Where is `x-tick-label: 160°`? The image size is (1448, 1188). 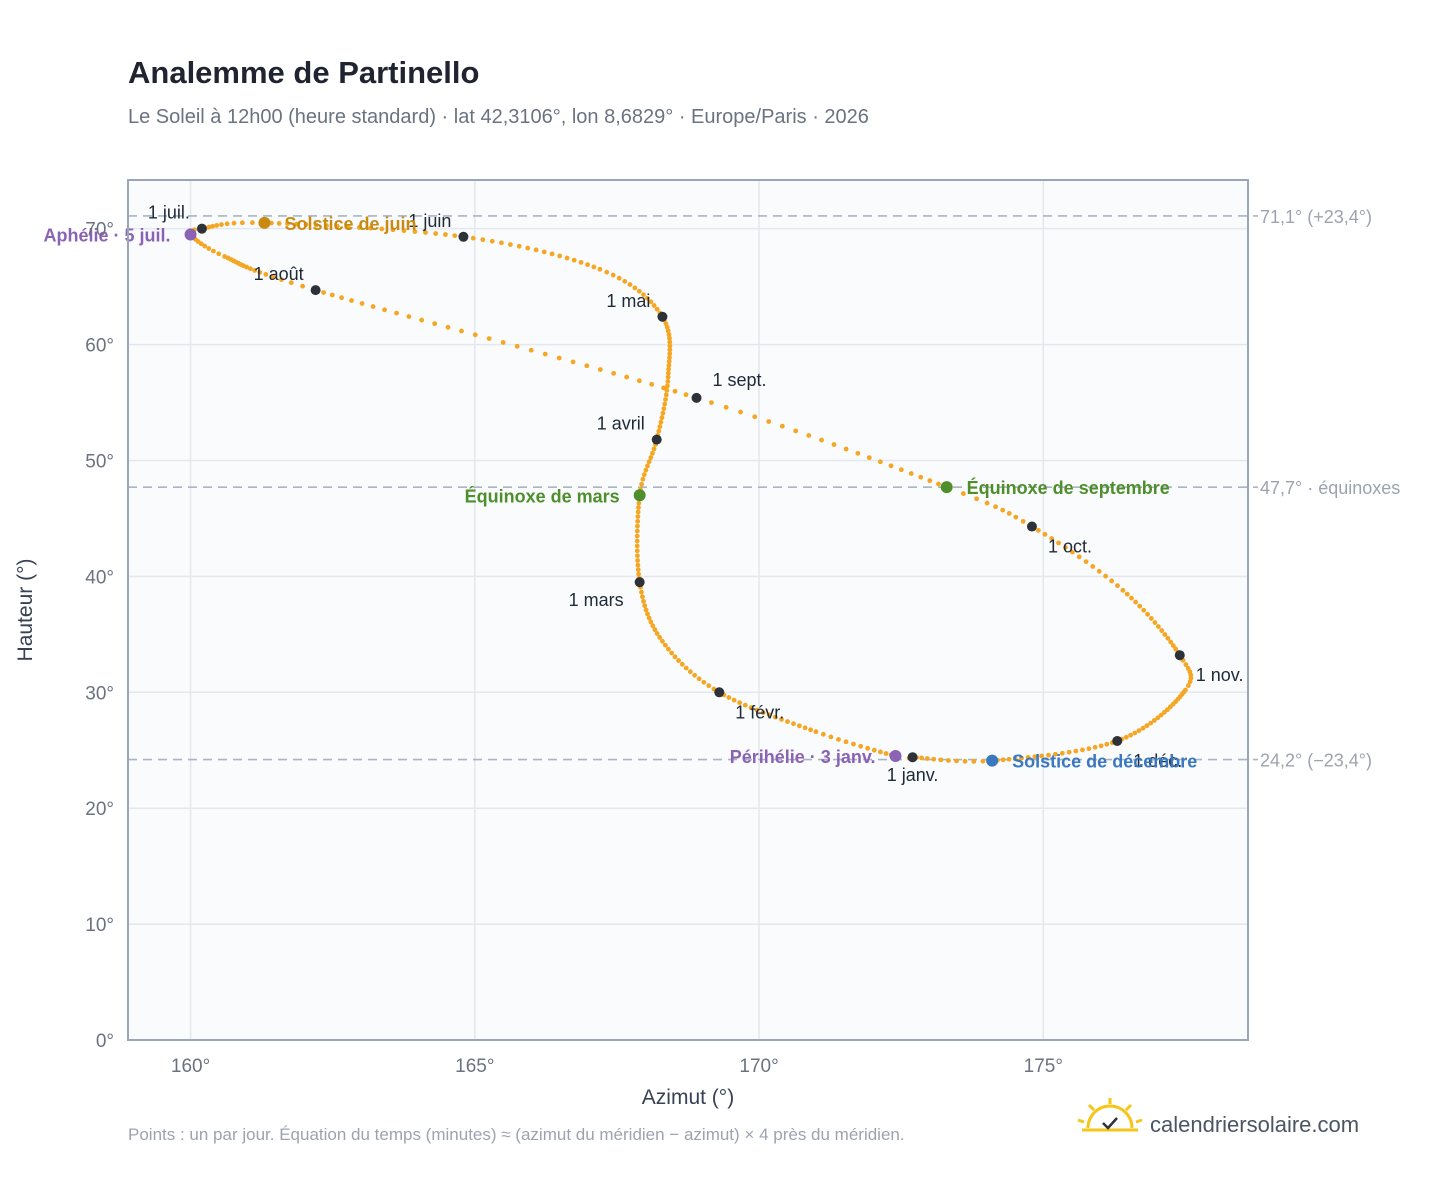
x-tick-label: 160° is located at coordinates (190, 1066).